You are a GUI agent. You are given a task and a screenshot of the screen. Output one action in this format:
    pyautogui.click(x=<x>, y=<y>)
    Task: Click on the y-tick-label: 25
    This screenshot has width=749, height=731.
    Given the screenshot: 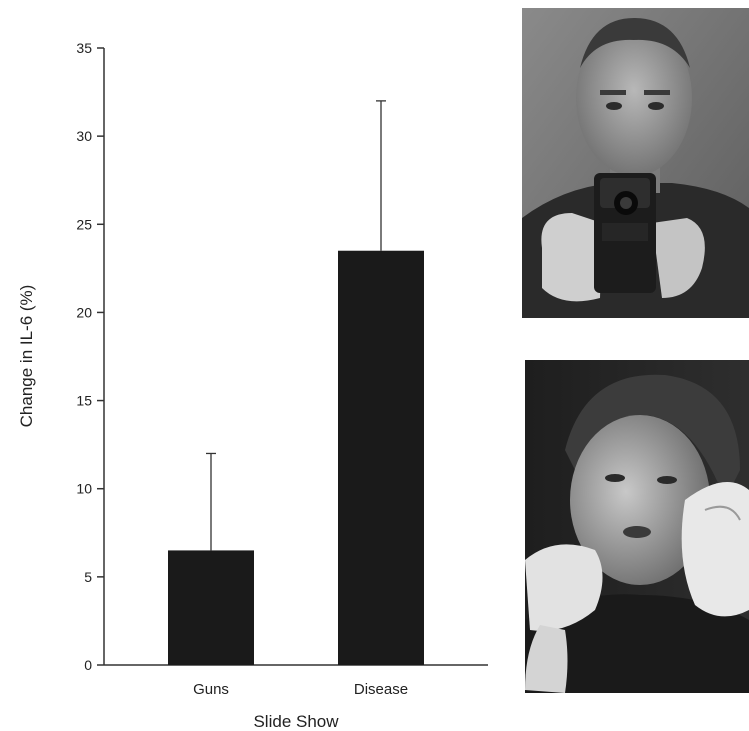 What is the action you would take?
    pyautogui.click(x=84, y=224)
    